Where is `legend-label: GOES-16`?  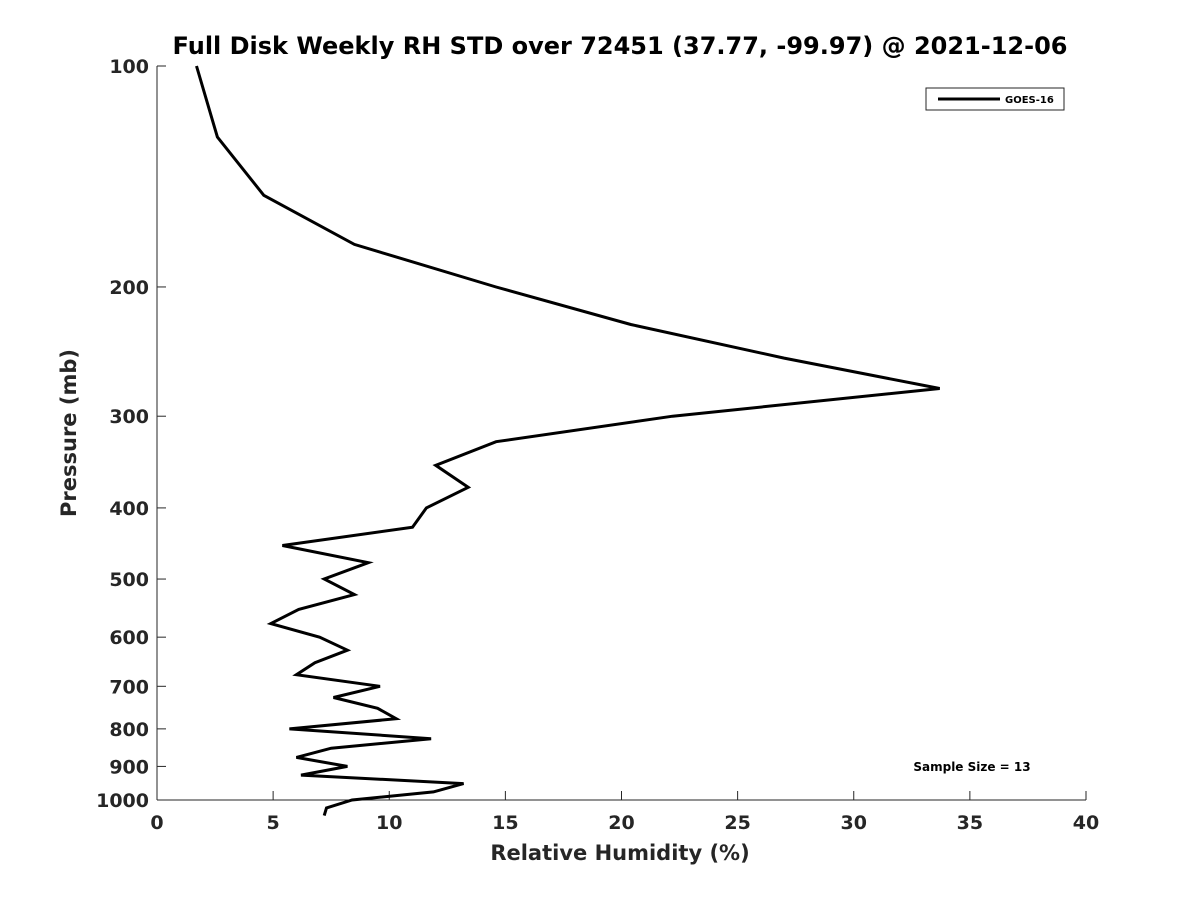 legend-label: GOES-16 is located at coordinates (1029, 100).